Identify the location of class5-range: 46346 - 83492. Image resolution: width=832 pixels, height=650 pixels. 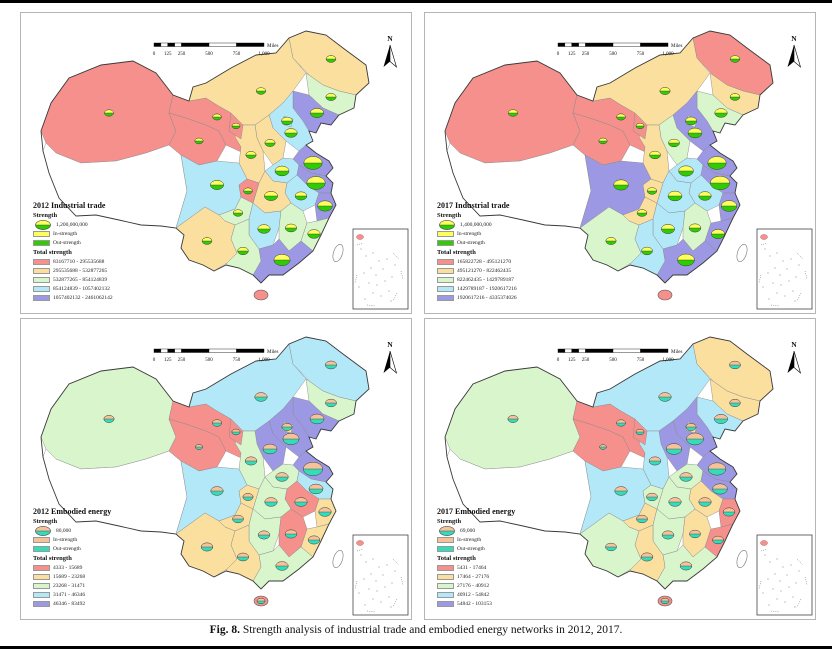
(69, 603).